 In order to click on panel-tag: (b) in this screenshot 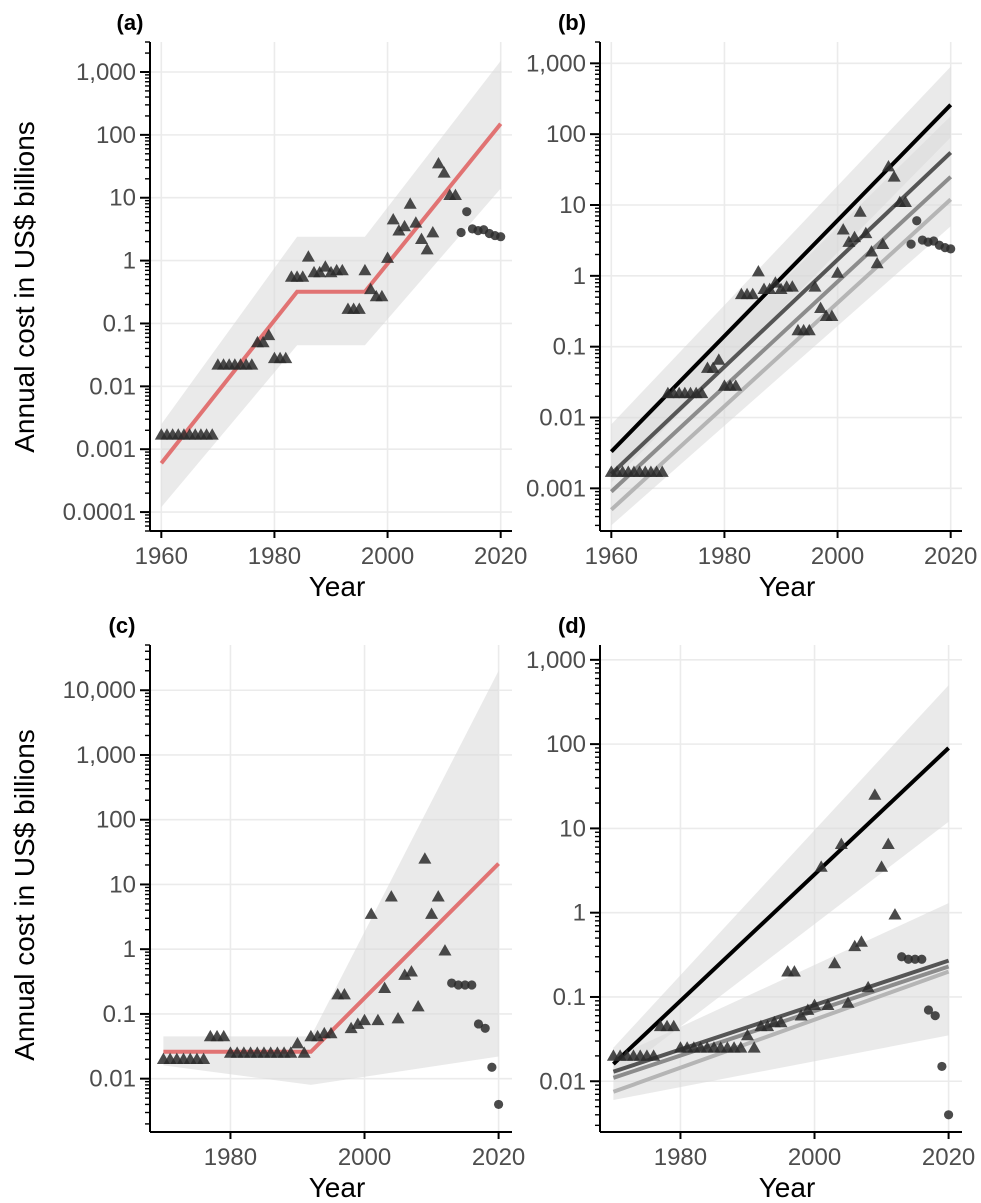, I will do `click(572, 22)`.